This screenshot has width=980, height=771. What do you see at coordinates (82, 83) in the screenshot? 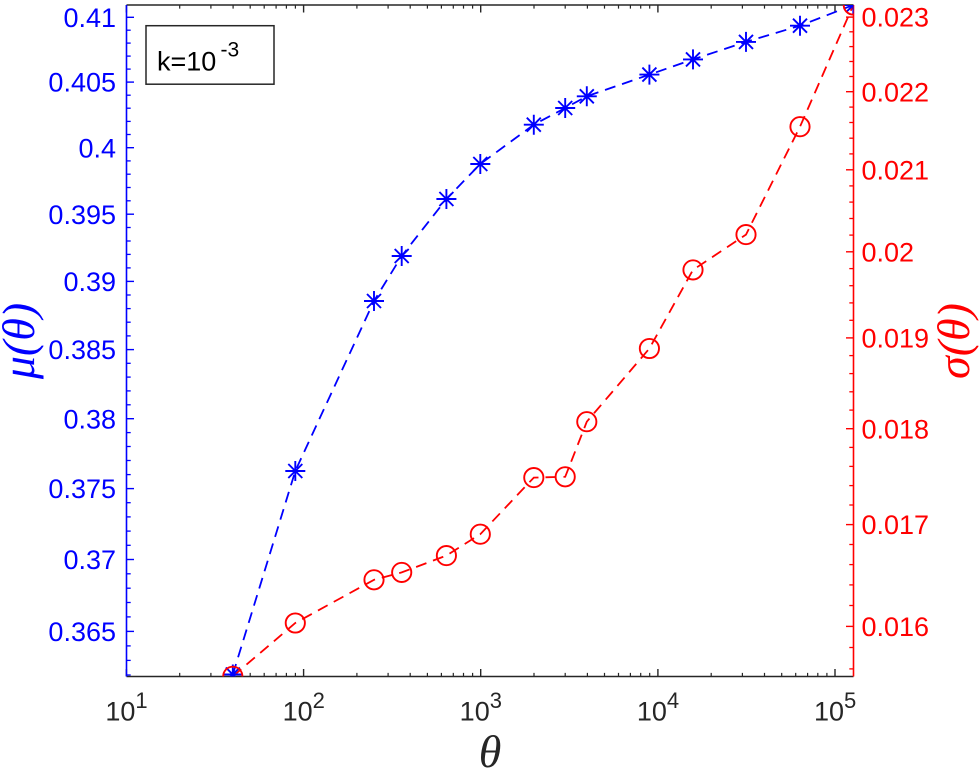
I see `svg-text: 0.405` at bounding box center [82, 83].